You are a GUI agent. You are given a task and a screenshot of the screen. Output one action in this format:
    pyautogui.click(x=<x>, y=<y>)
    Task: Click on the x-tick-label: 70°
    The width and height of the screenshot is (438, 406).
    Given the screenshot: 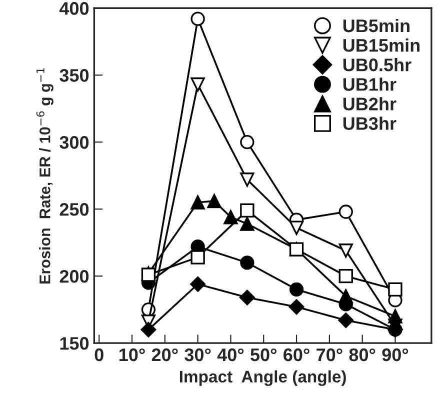 What is the action you would take?
    pyautogui.click(x=329, y=355)
    